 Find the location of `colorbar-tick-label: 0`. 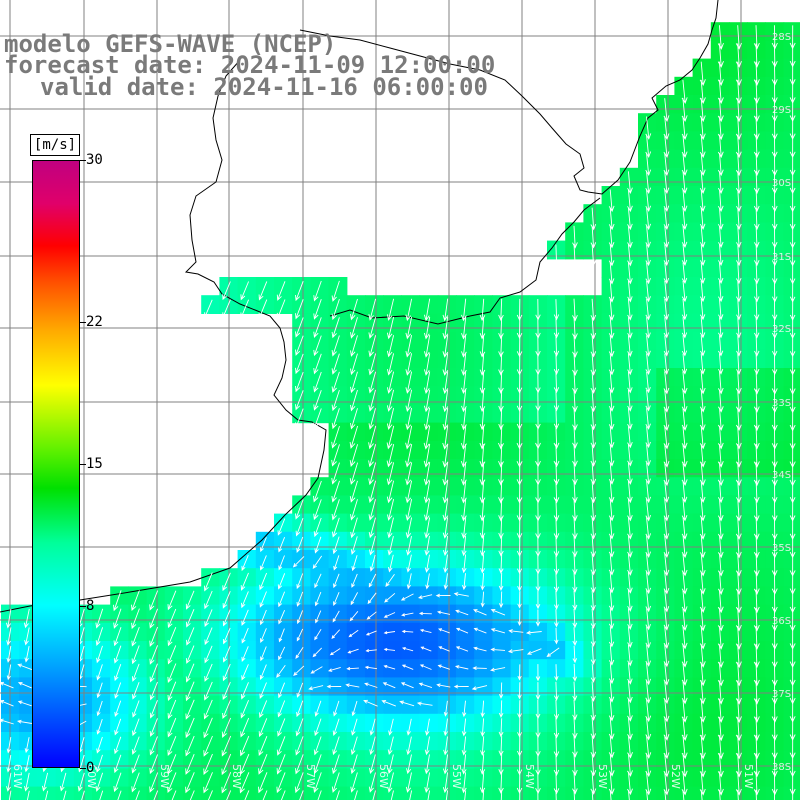

colorbar-tick-label: 0 is located at coordinates (90, 768).